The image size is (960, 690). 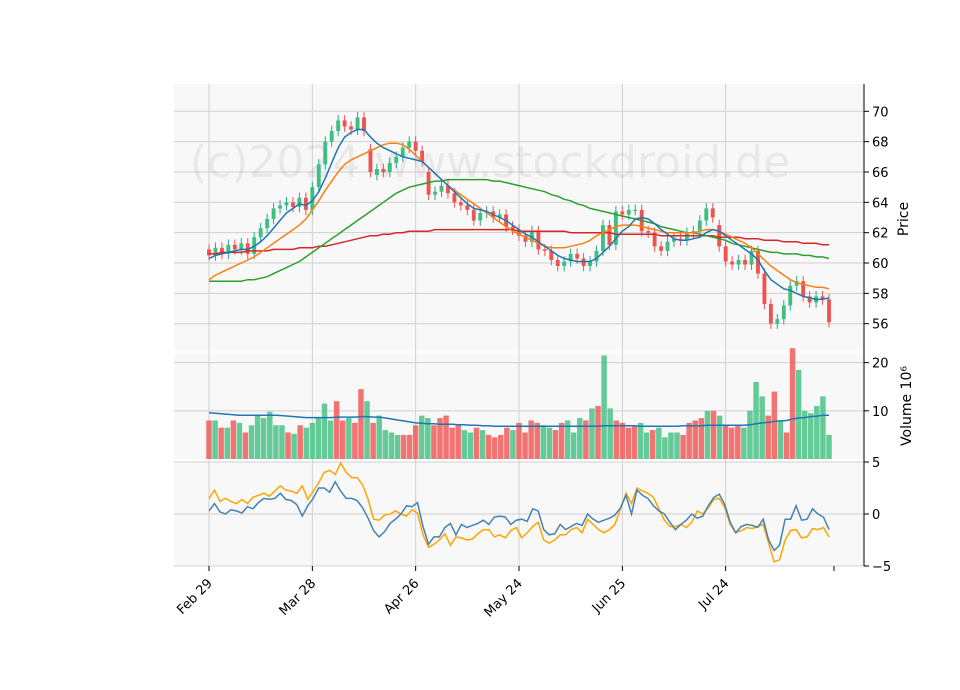 What do you see at coordinates (907, 406) in the screenshot?
I see `volume-axis-label: Volume 10⁶` at bounding box center [907, 406].